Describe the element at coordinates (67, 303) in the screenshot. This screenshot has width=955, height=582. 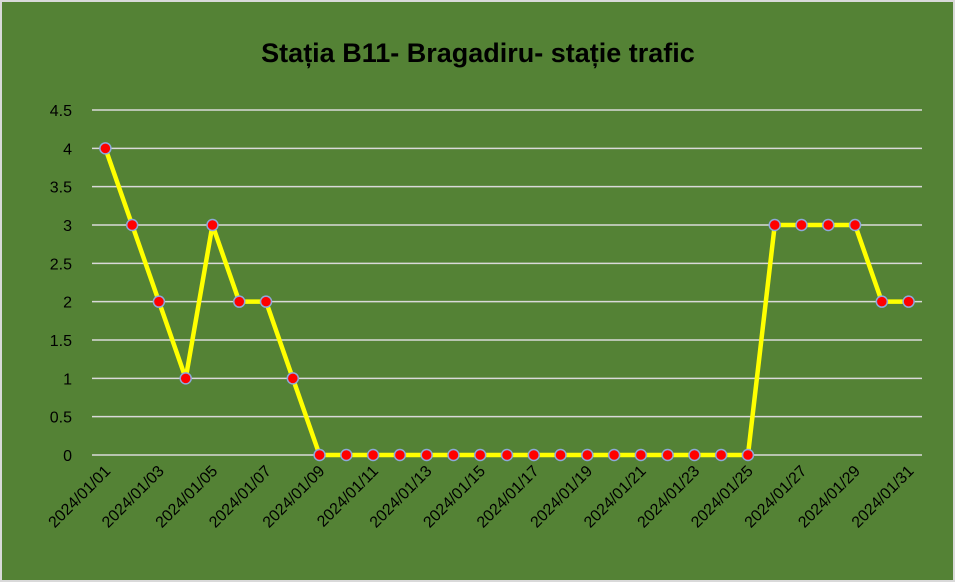
I see `y-tick-label: 2` at that location.